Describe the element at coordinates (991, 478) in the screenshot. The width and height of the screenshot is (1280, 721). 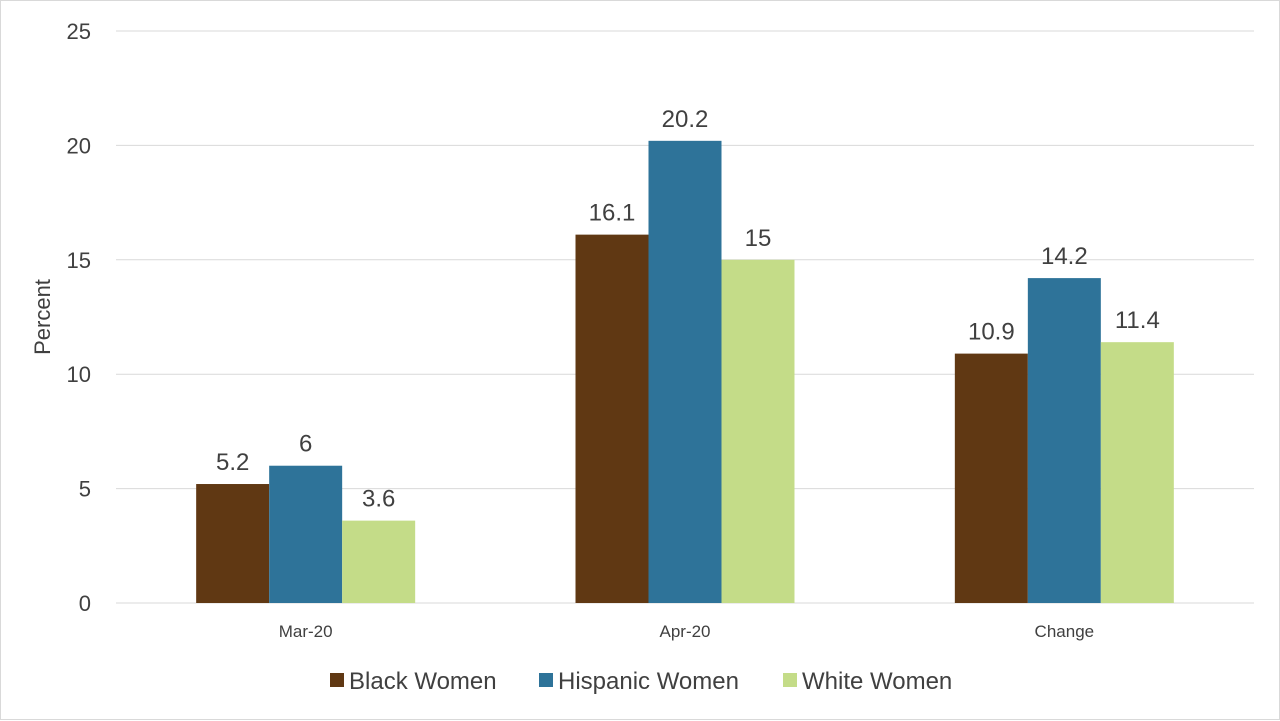
I see `bar-black-women-change` at that location.